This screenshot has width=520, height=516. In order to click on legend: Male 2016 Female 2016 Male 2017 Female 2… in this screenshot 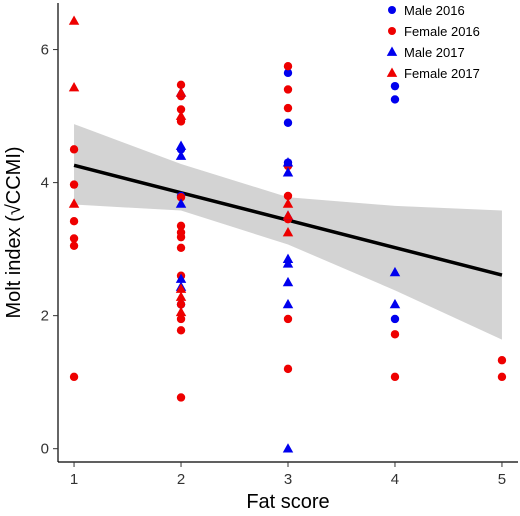, I will do `click(433, 42)`.